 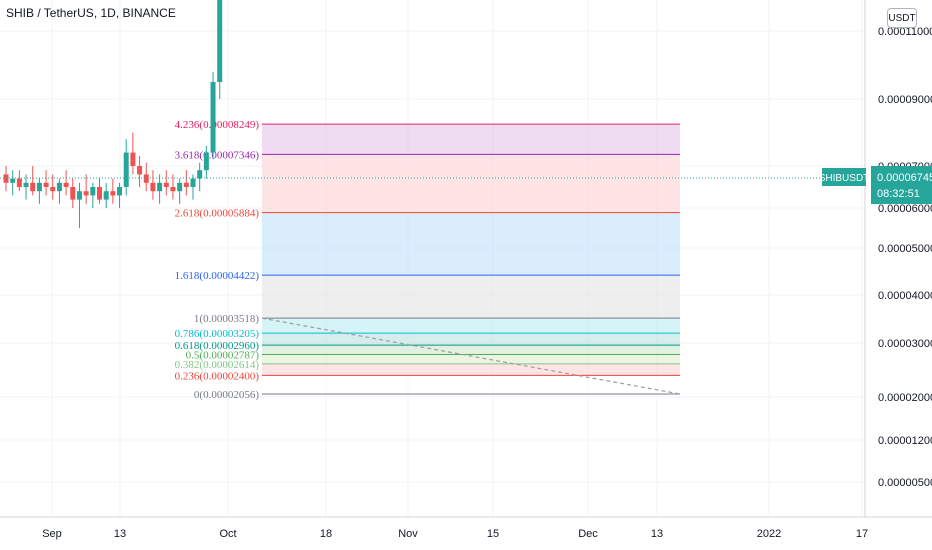 What do you see at coordinates (91, 13) in the screenshot?
I see `chart-title: SHIB / TetherUS, 1D, BINANCE` at bounding box center [91, 13].